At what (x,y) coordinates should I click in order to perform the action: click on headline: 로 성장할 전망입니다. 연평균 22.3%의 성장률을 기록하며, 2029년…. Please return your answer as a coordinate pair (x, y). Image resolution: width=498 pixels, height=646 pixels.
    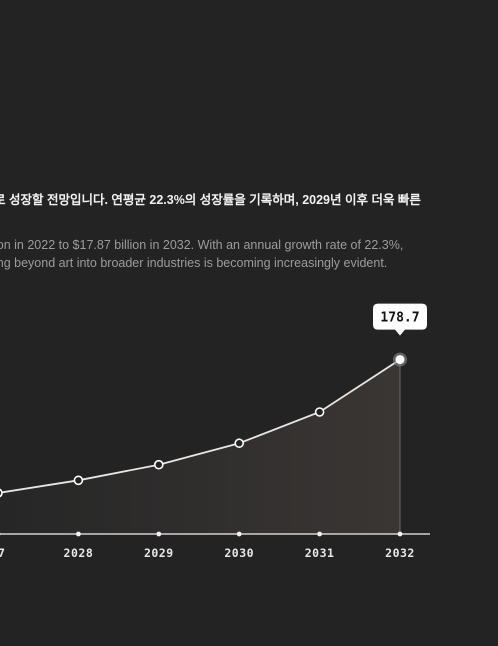
    Looking at the image, I should click on (249, 210).